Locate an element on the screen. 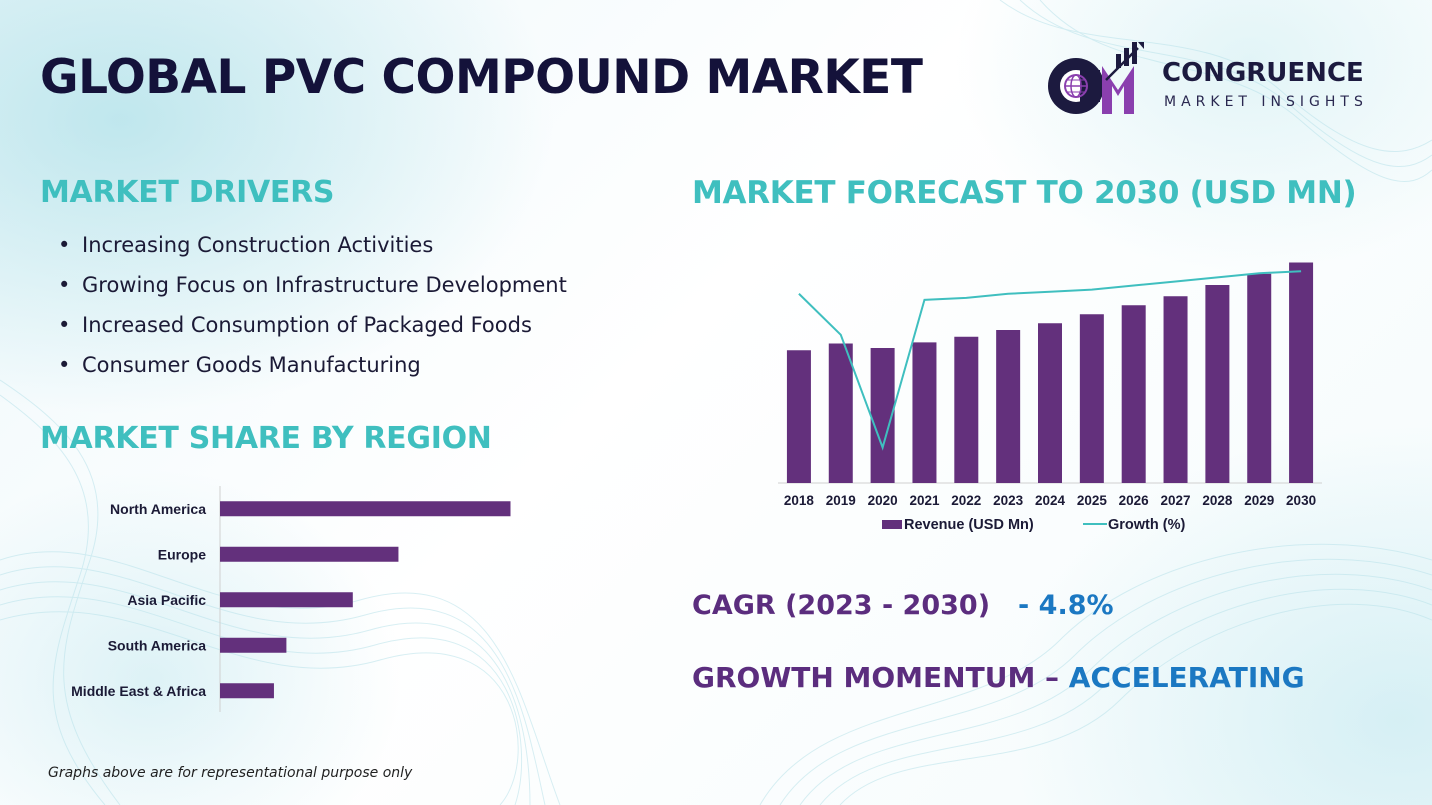  company-logo: CONGRUENCE MARKET INSIGHTS is located at coordinates (1224, 80).